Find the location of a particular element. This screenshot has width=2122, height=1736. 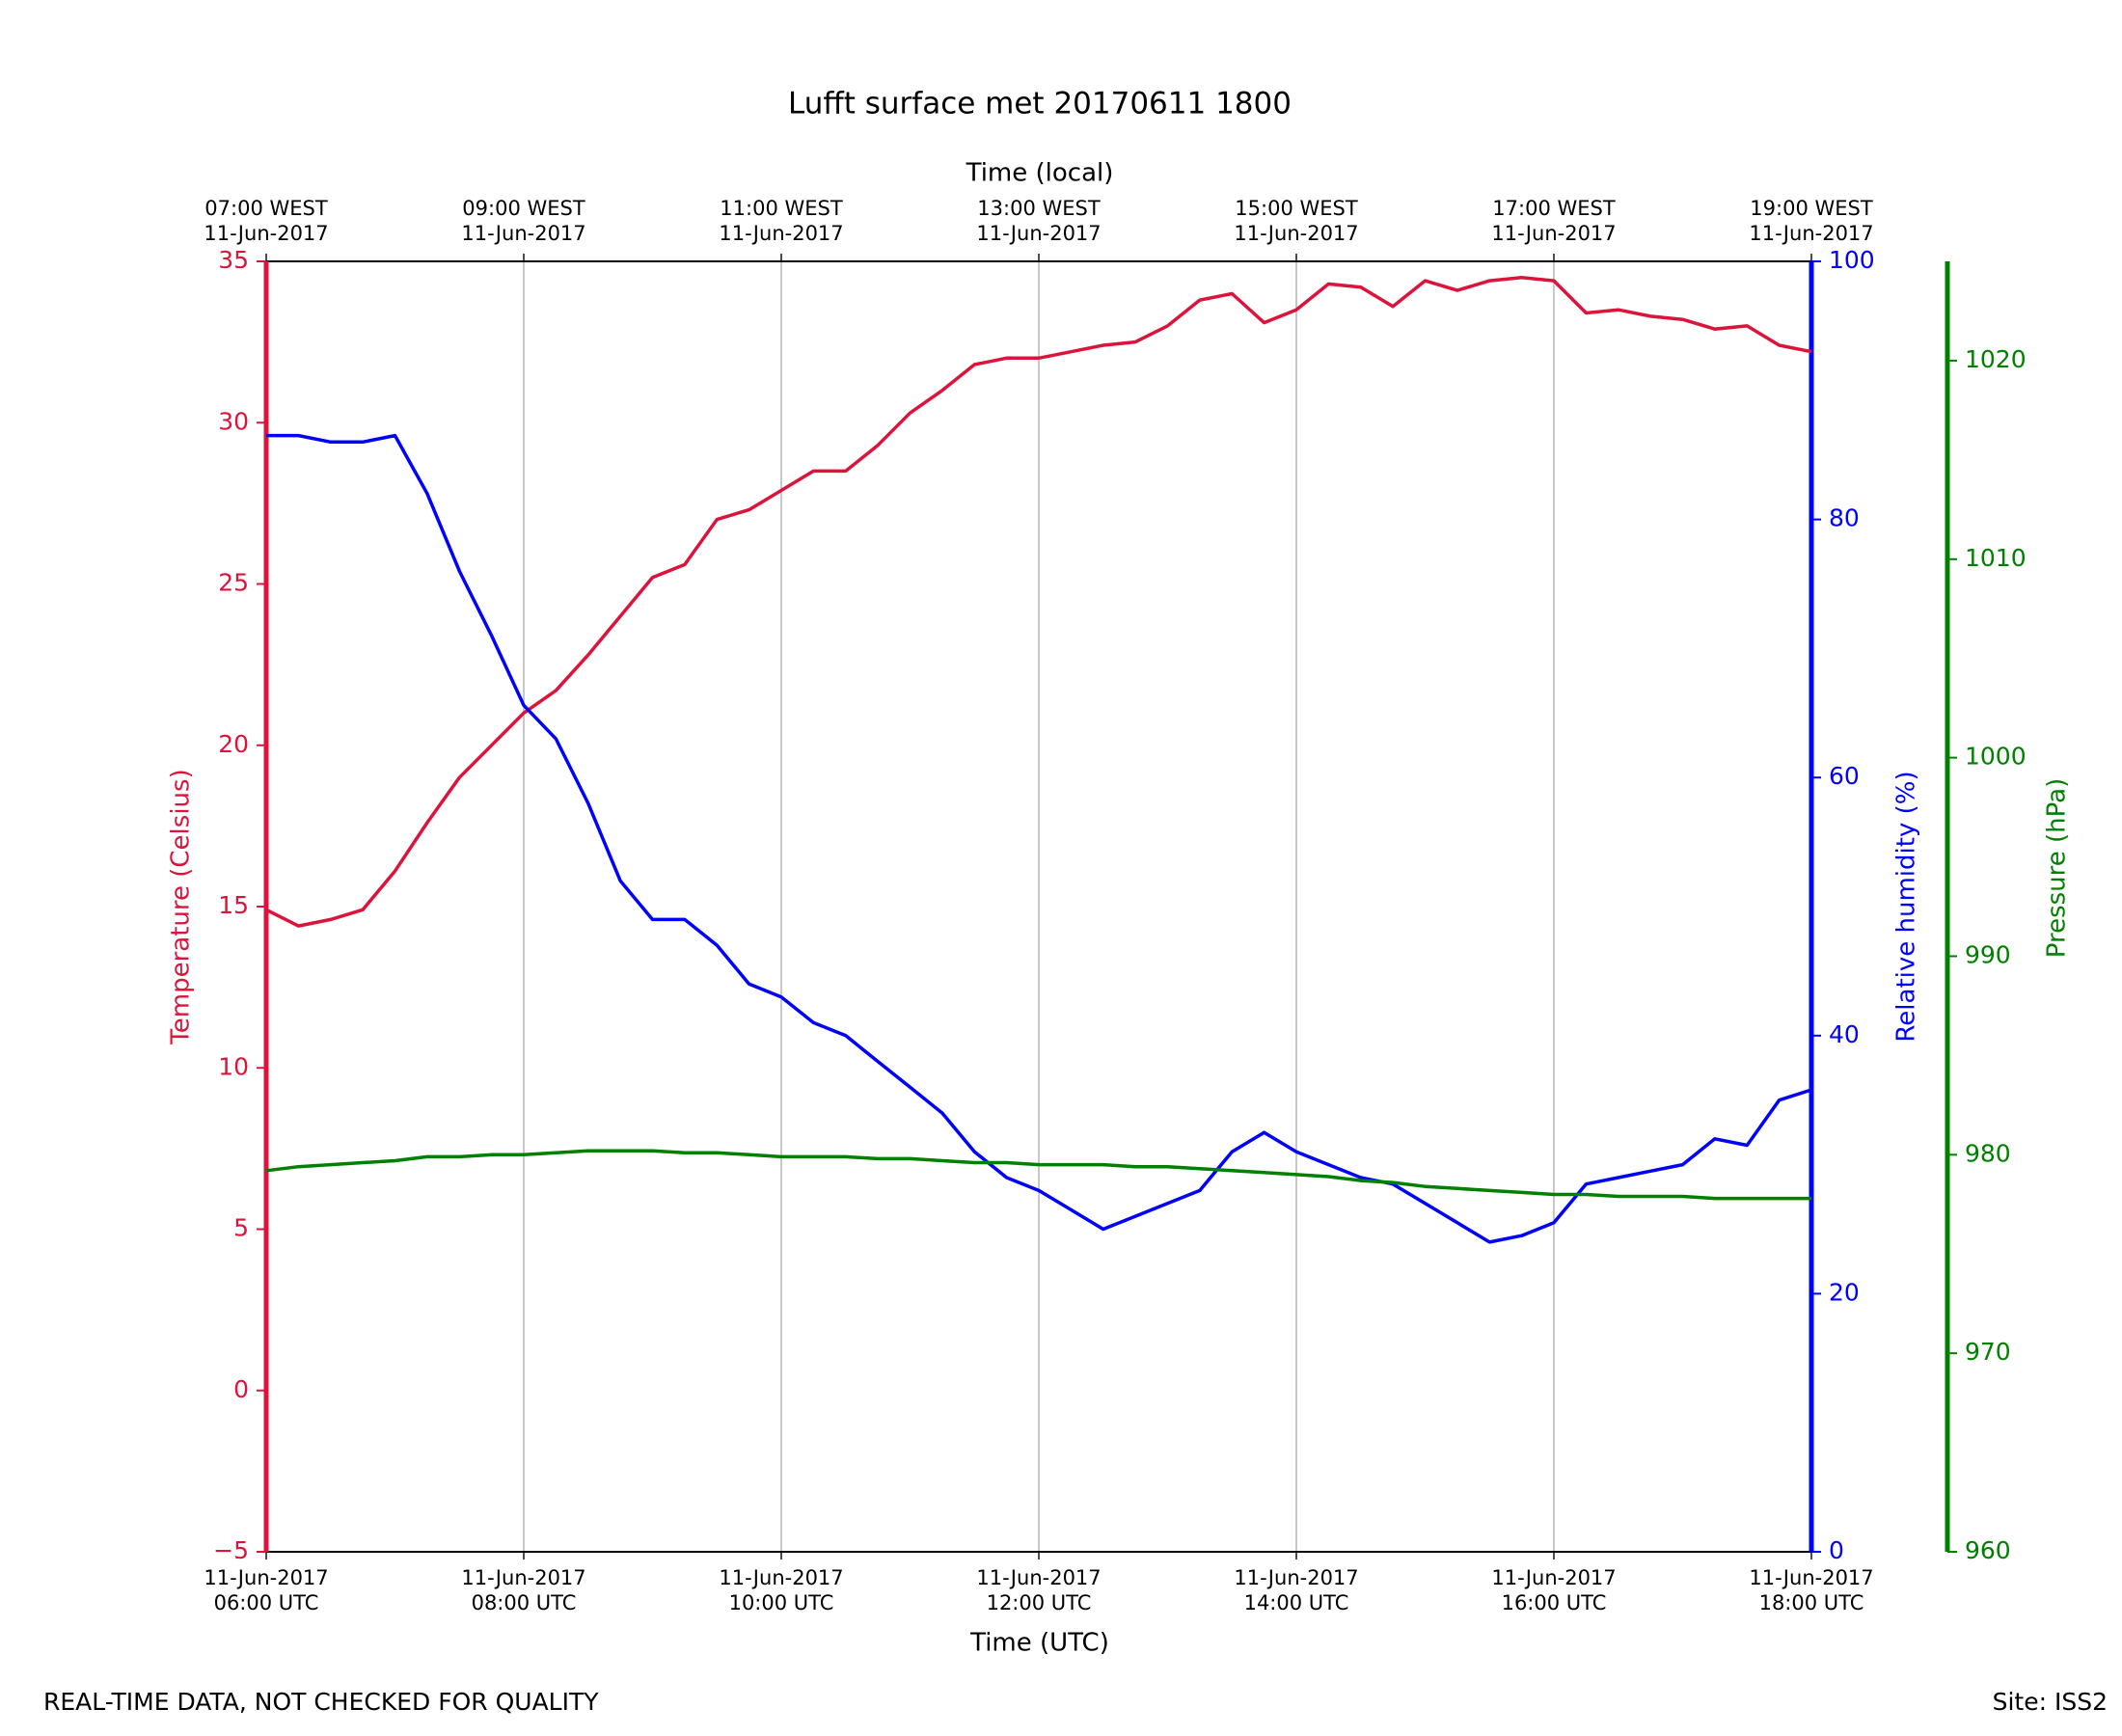

y-tick-label: 10 is located at coordinates (234, 1066).